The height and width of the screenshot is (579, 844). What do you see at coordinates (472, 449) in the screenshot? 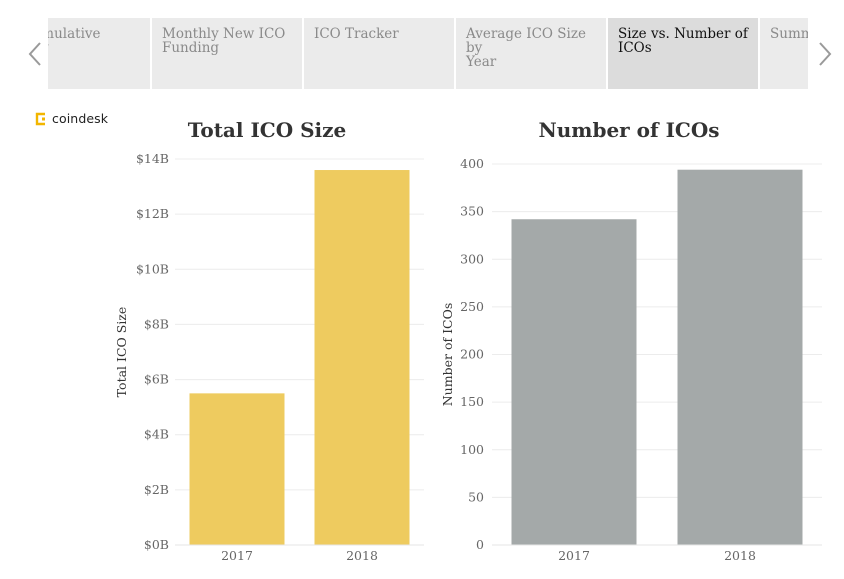
I see `y-tick-label: 100` at bounding box center [472, 449].